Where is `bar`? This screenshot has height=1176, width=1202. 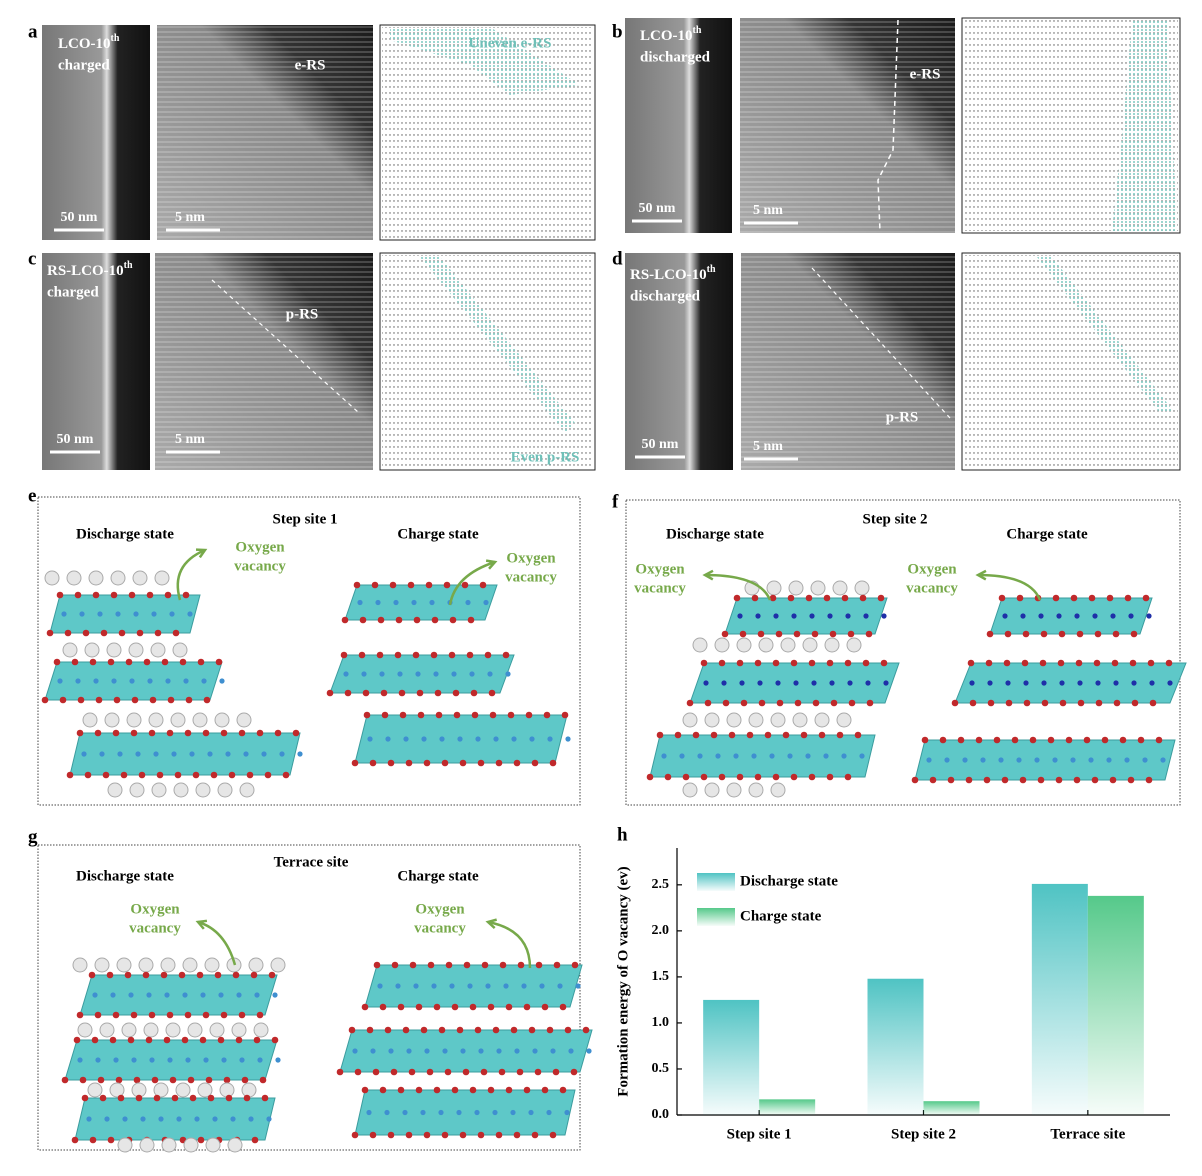 bar is located at coordinates (787, 1107).